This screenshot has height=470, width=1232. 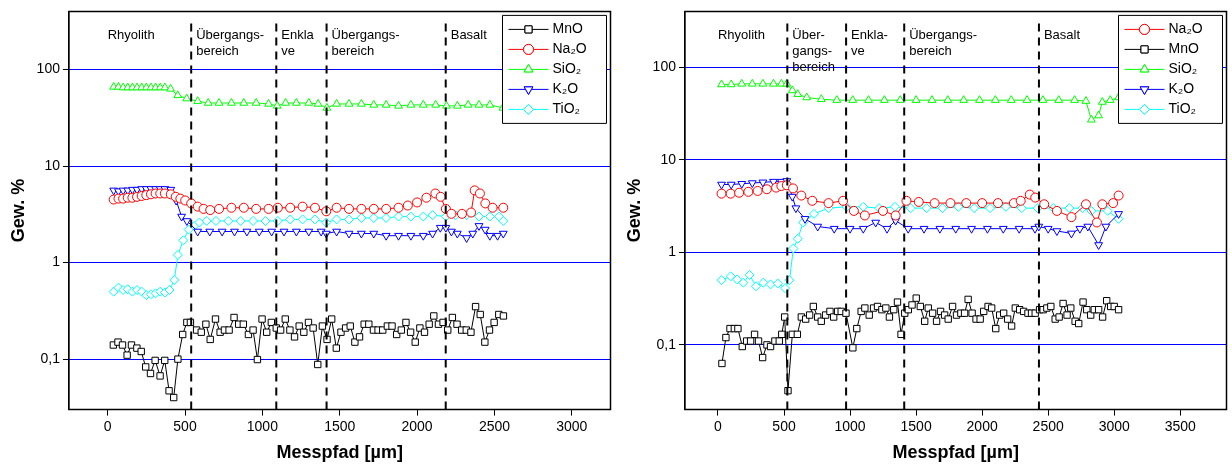 I want to click on x-tick-label: 3500, so click(x=1180, y=425).